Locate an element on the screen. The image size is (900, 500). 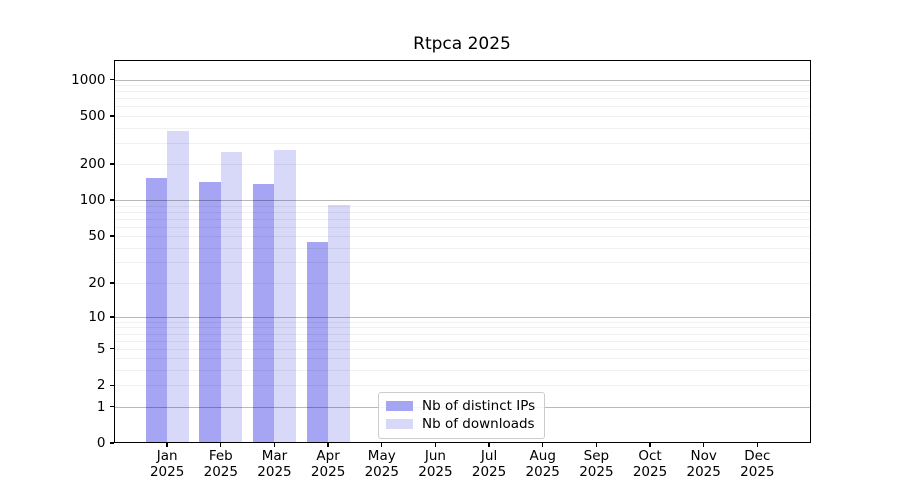
x-tick-label: Oct 2025 is located at coordinates (650, 464).